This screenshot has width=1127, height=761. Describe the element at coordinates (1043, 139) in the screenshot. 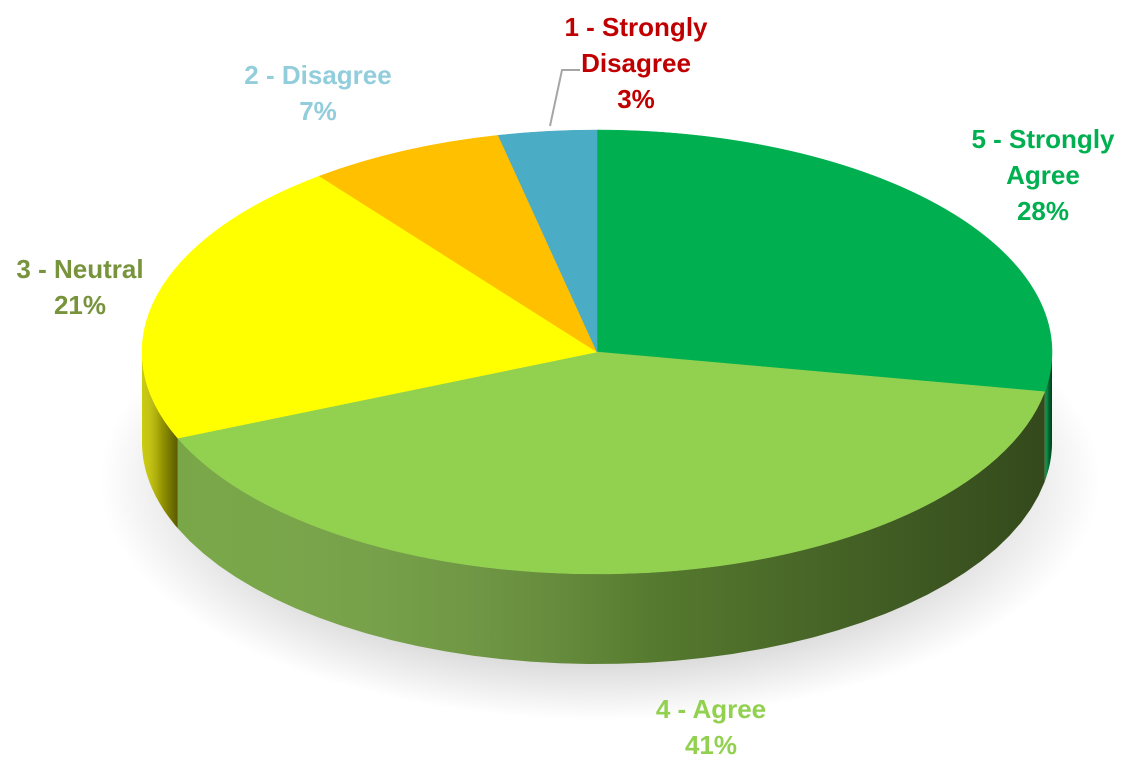

I see `slice-label-line: 5 - Strongly` at that location.